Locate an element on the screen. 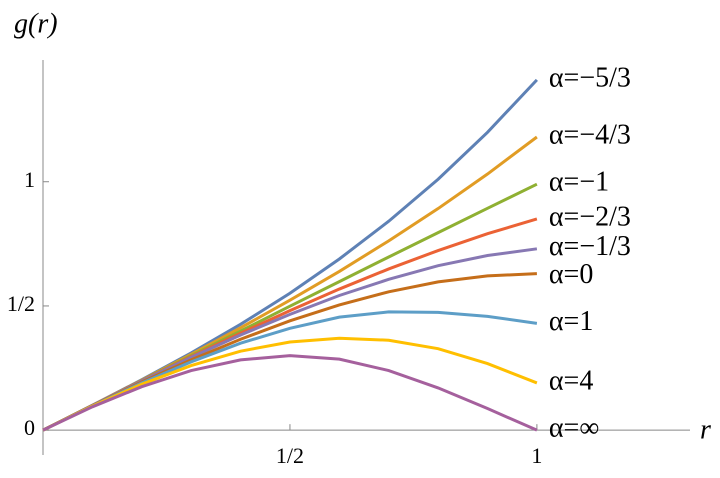  y-tick-label: 0 is located at coordinates (29, 427).